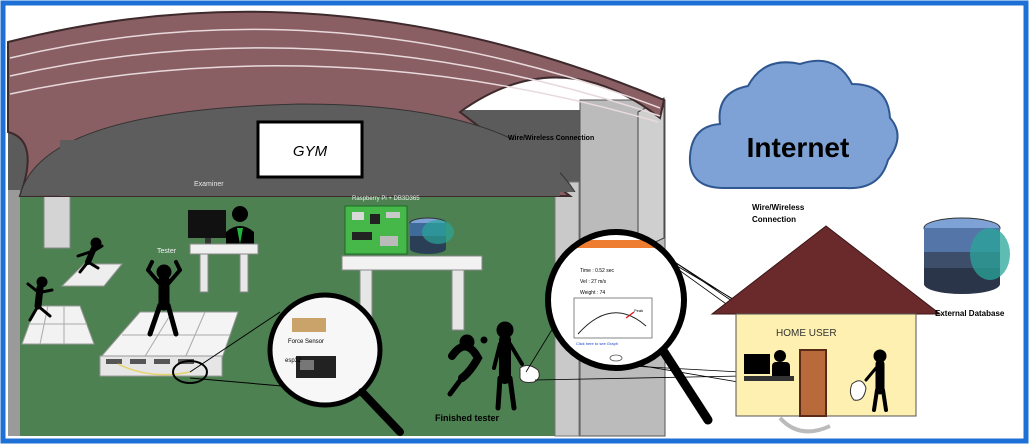 Image resolution: width=1029 pixels, height=444 pixels. What do you see at coordinates (167, 251) in the screenshot?
I see `tester-label: Tester` at bounding box center [167, 251].